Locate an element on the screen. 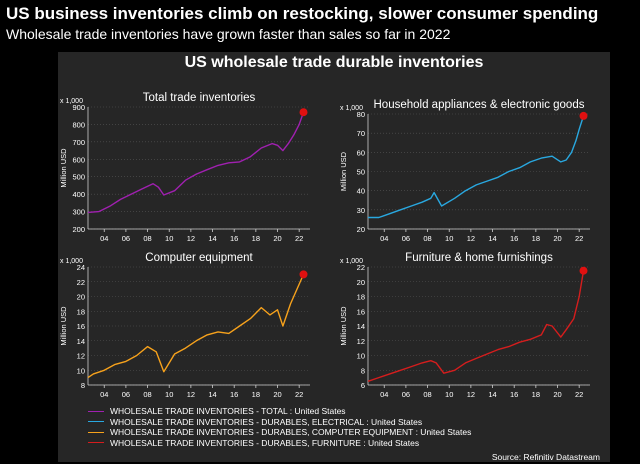  y-tick-label: 70 is located at coordinates (361, 133).